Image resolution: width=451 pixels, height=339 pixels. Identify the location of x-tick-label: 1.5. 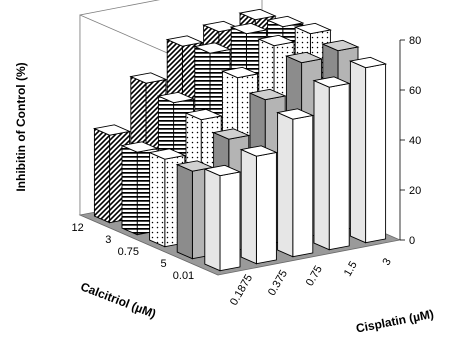
(351, 268).